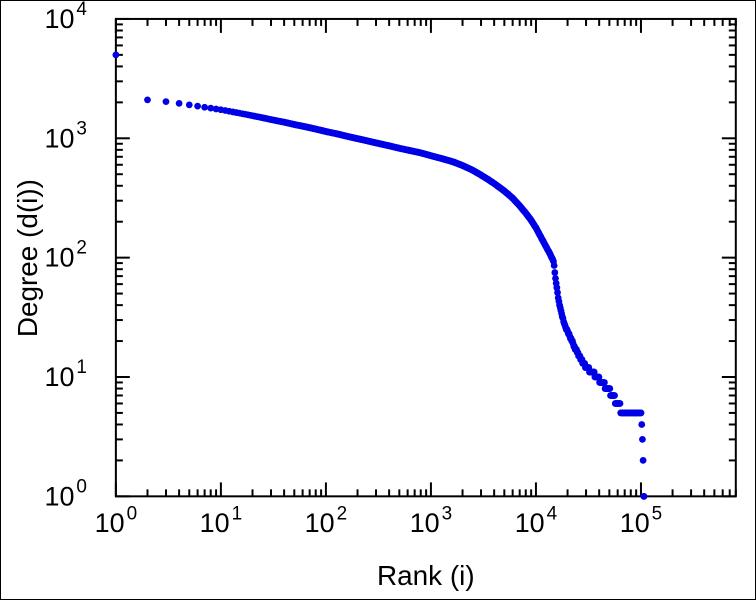  Describe the element at coordinates (27, 258) in the screenshot. I see `y-axis-title: Degree (d(i))` at that location.